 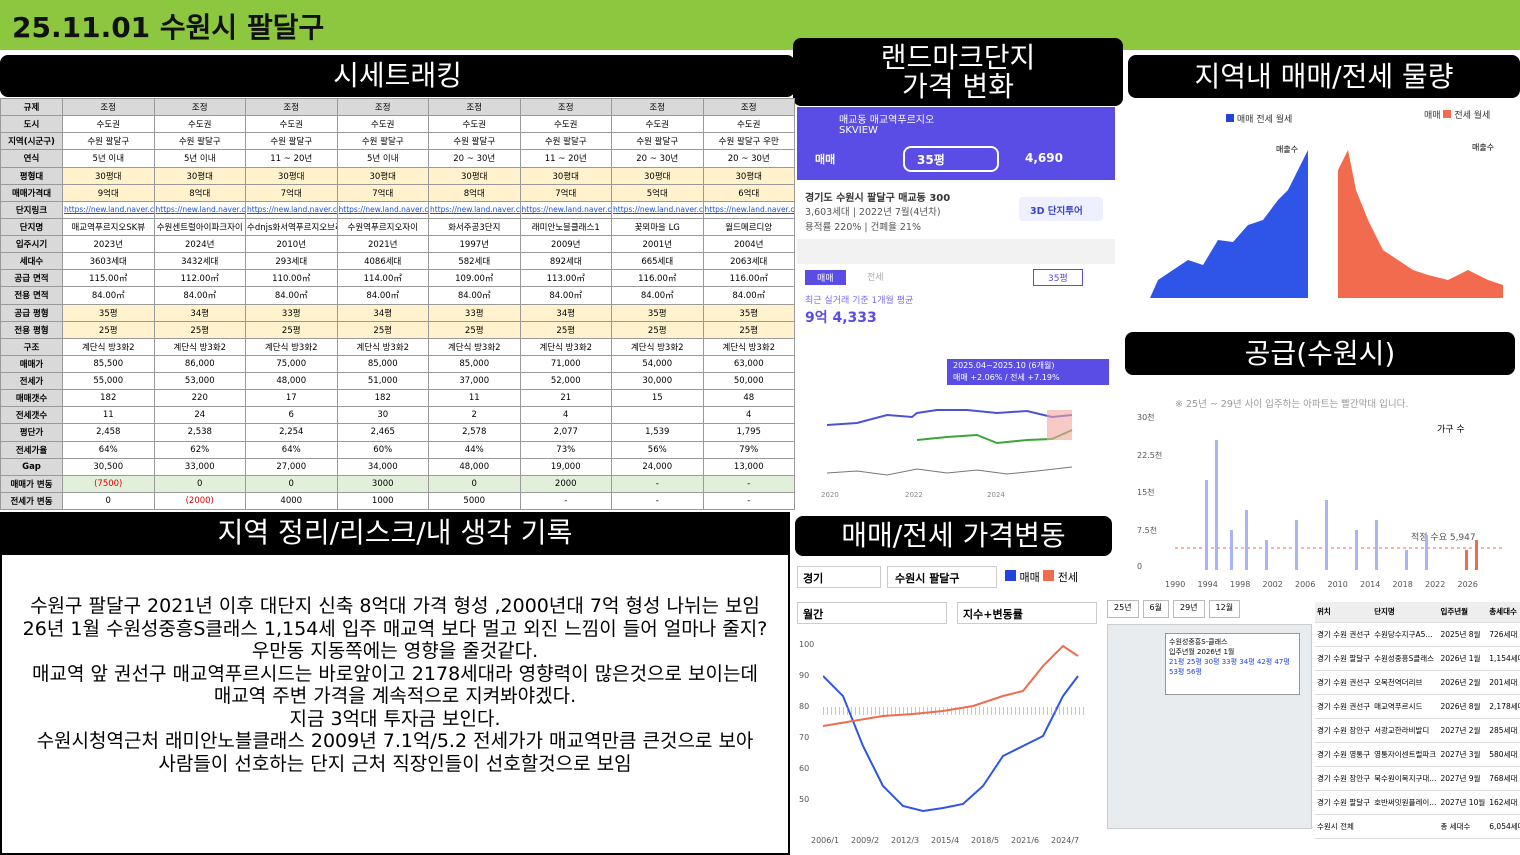 I want to click on table-cell: 4, so click(x=565, y=415).